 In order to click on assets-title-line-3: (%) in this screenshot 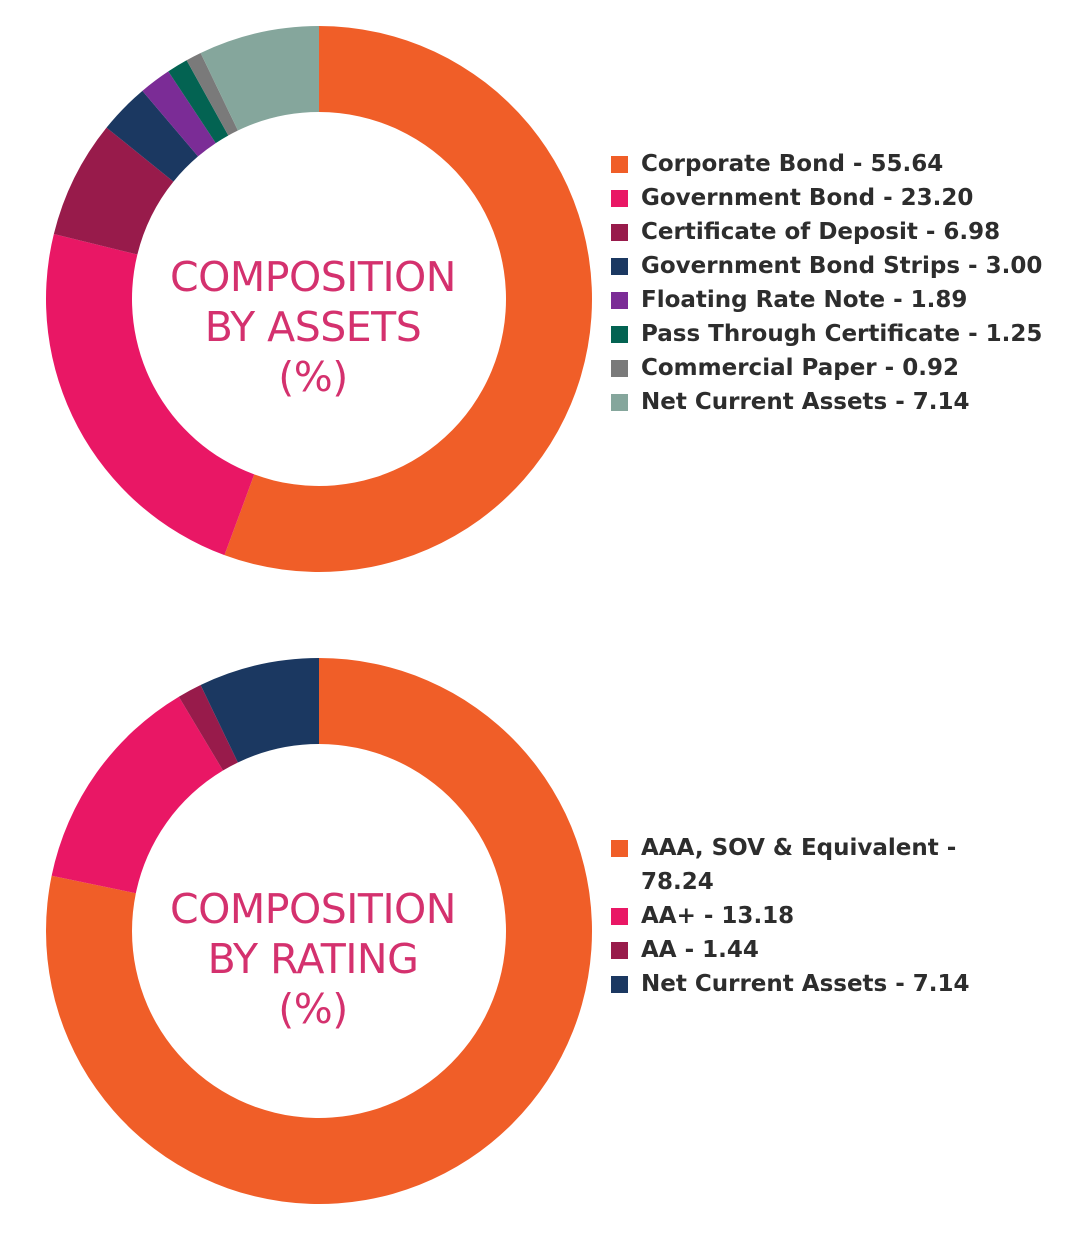, I will do `click(313, 377)`.